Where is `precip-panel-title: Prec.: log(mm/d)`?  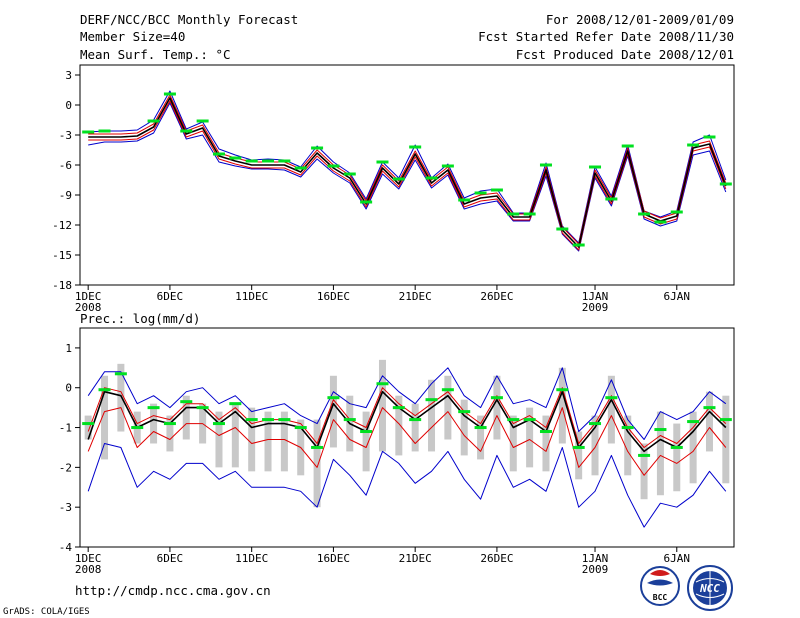
precip-panel-title: Prec.: log(mm/d) is located at coordinates (140, 318).